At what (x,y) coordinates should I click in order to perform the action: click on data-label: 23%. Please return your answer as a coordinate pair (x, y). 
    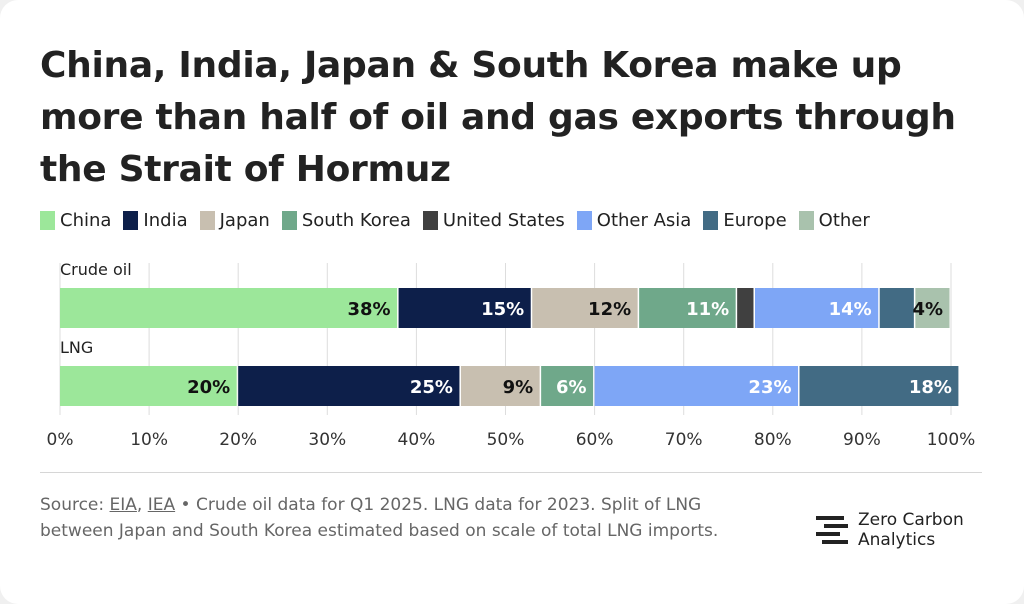
    Looking at the image, I should click on (769, 387).